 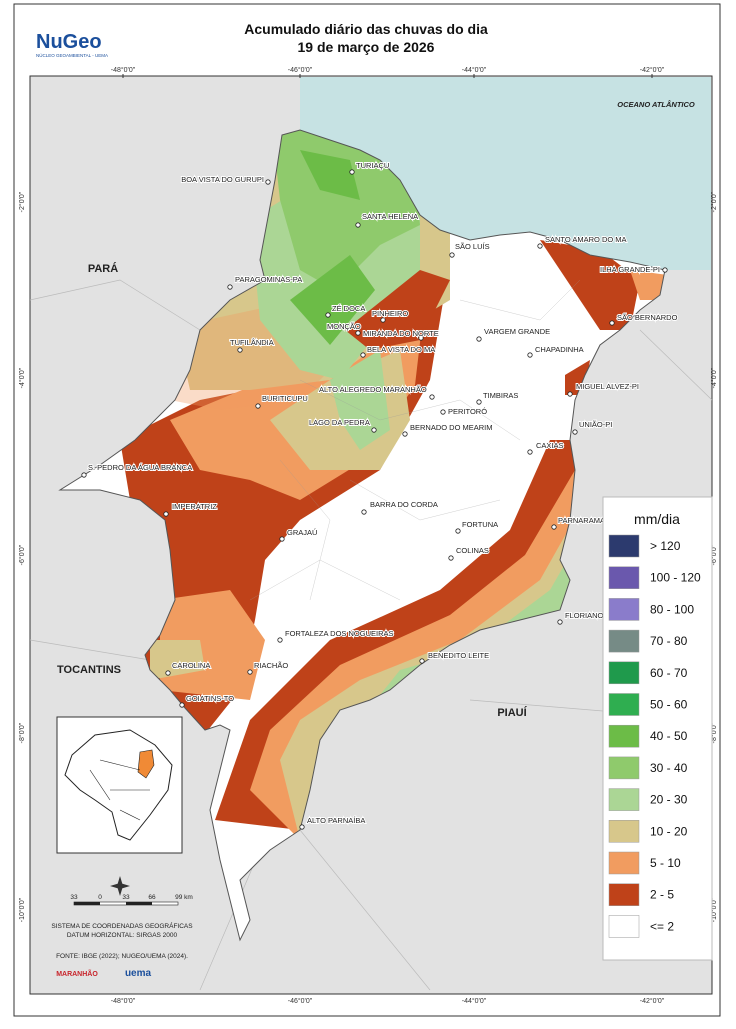 What do you see at coordinates (669, 768) in the screenshot?
I see `legend-label: 30 - 40` at bounding box center [669, 768].